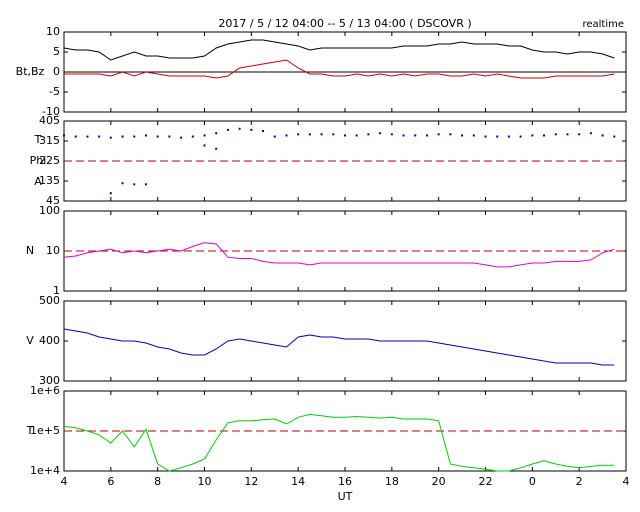 This screenshot has width=640, height=512. I want to click on y-tick-label: 225, so click(49, 160).